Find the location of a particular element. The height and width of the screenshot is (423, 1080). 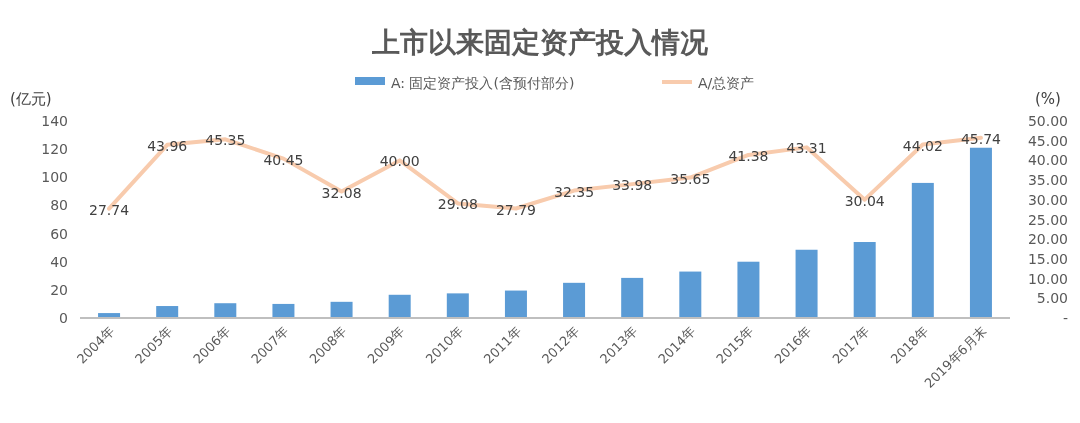

y2-tick-label: 15.00 is located at coordinates (1047, 258).